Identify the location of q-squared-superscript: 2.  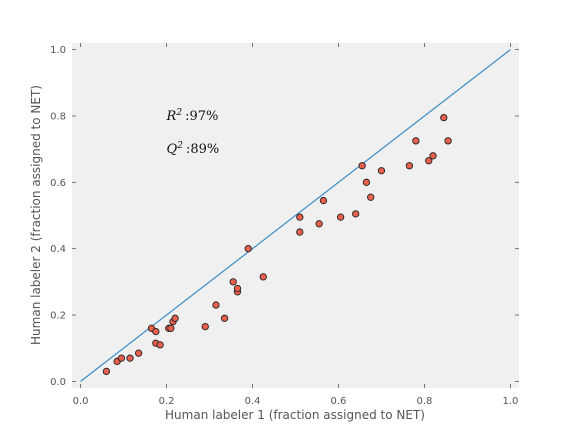
(179, 146).